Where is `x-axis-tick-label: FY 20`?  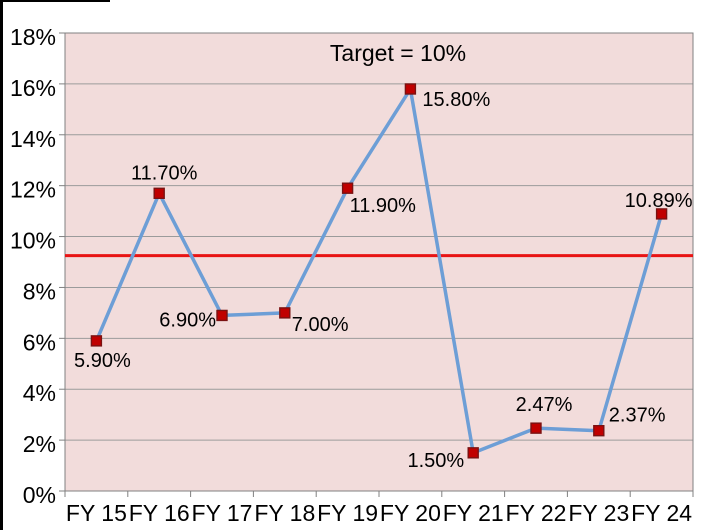
x-axis-tick-label: FY 20 is located at coordinates (410, 513).